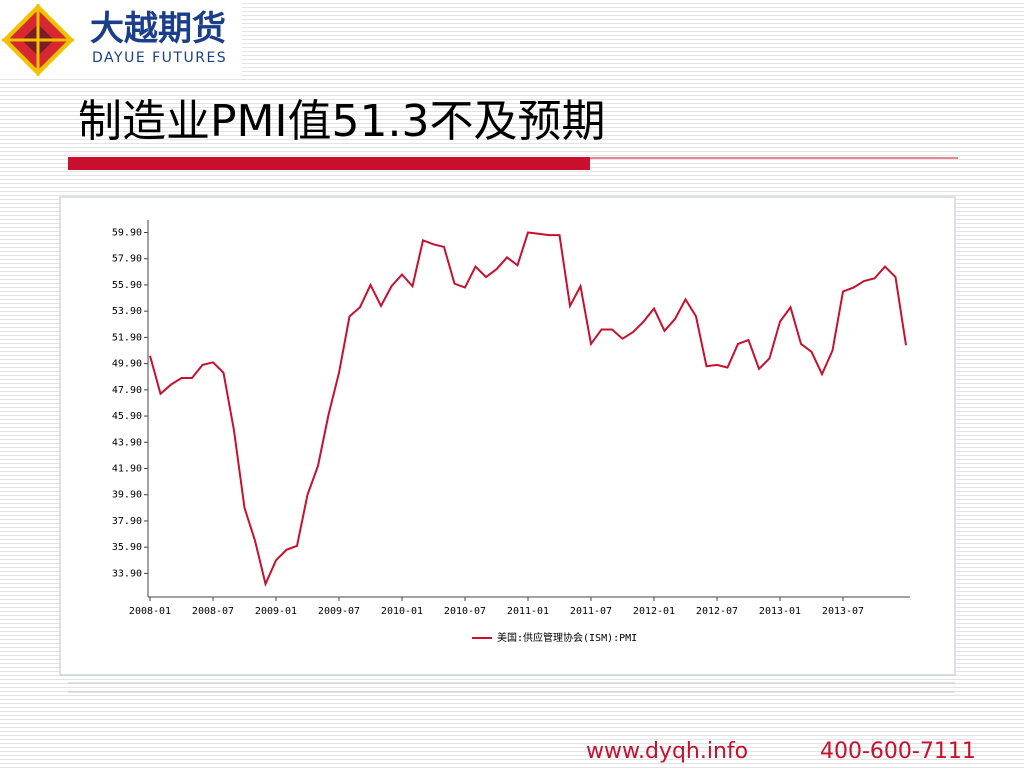 This screenshot has height=768, width=1024. Describe the element at coordinates (329, 163) in the screenshot. I see `title-bar` at that location.